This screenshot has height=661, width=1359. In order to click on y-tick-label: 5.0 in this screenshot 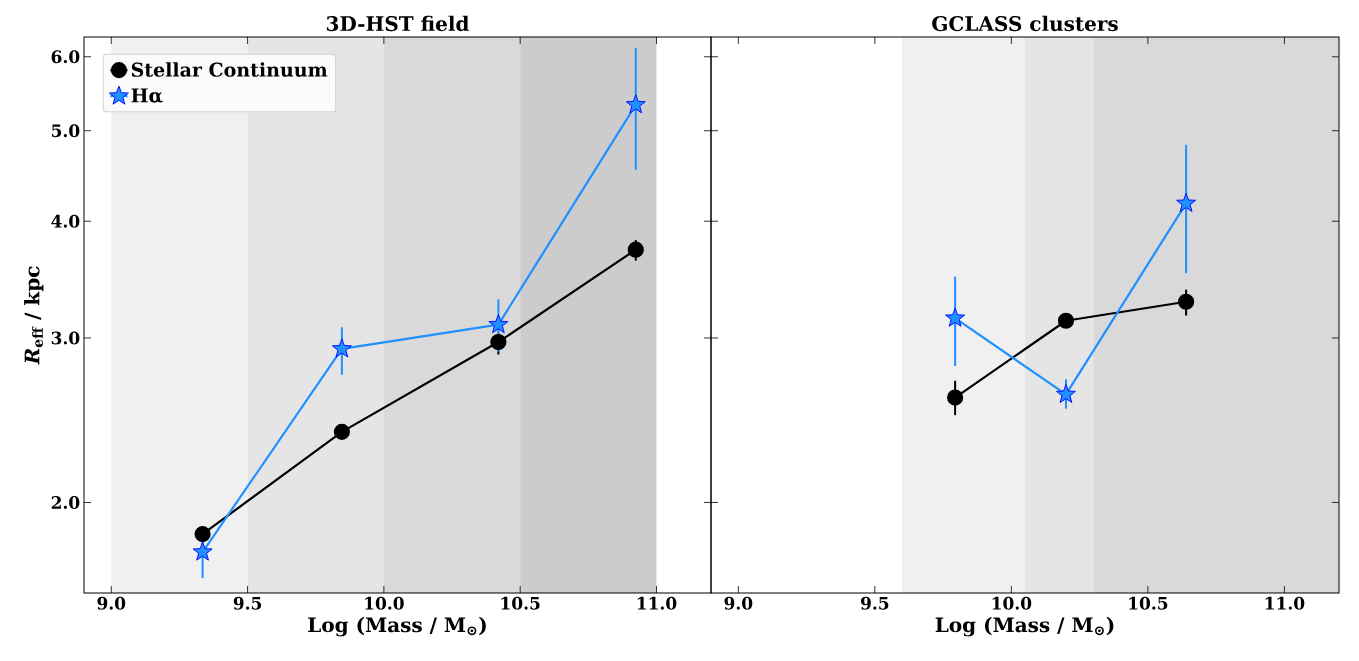, I will do `click(65, 131)`.